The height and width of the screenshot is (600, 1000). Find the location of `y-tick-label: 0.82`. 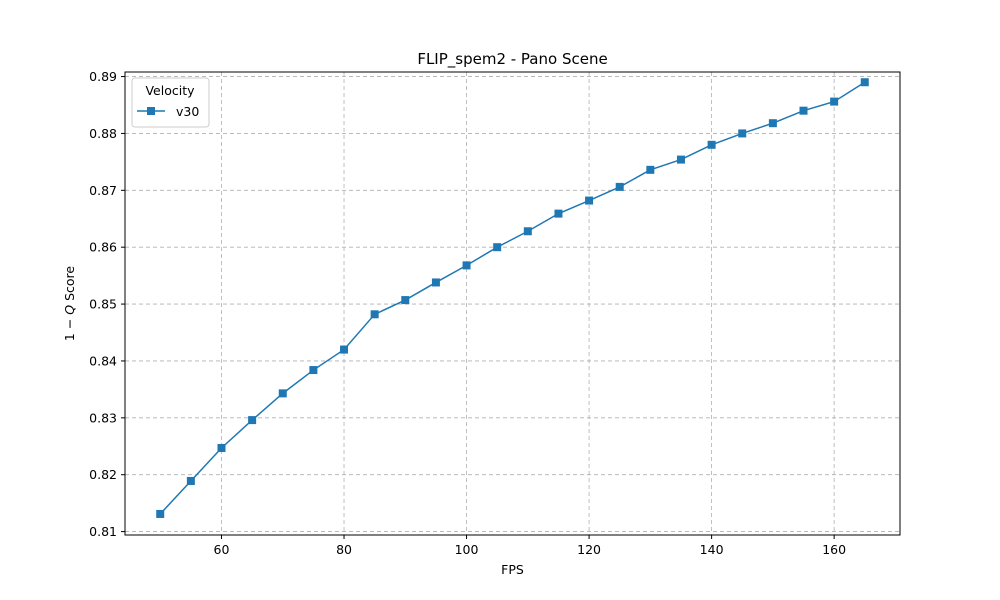

y-tick-label: 0.82 is located at coordinates (103, 474).